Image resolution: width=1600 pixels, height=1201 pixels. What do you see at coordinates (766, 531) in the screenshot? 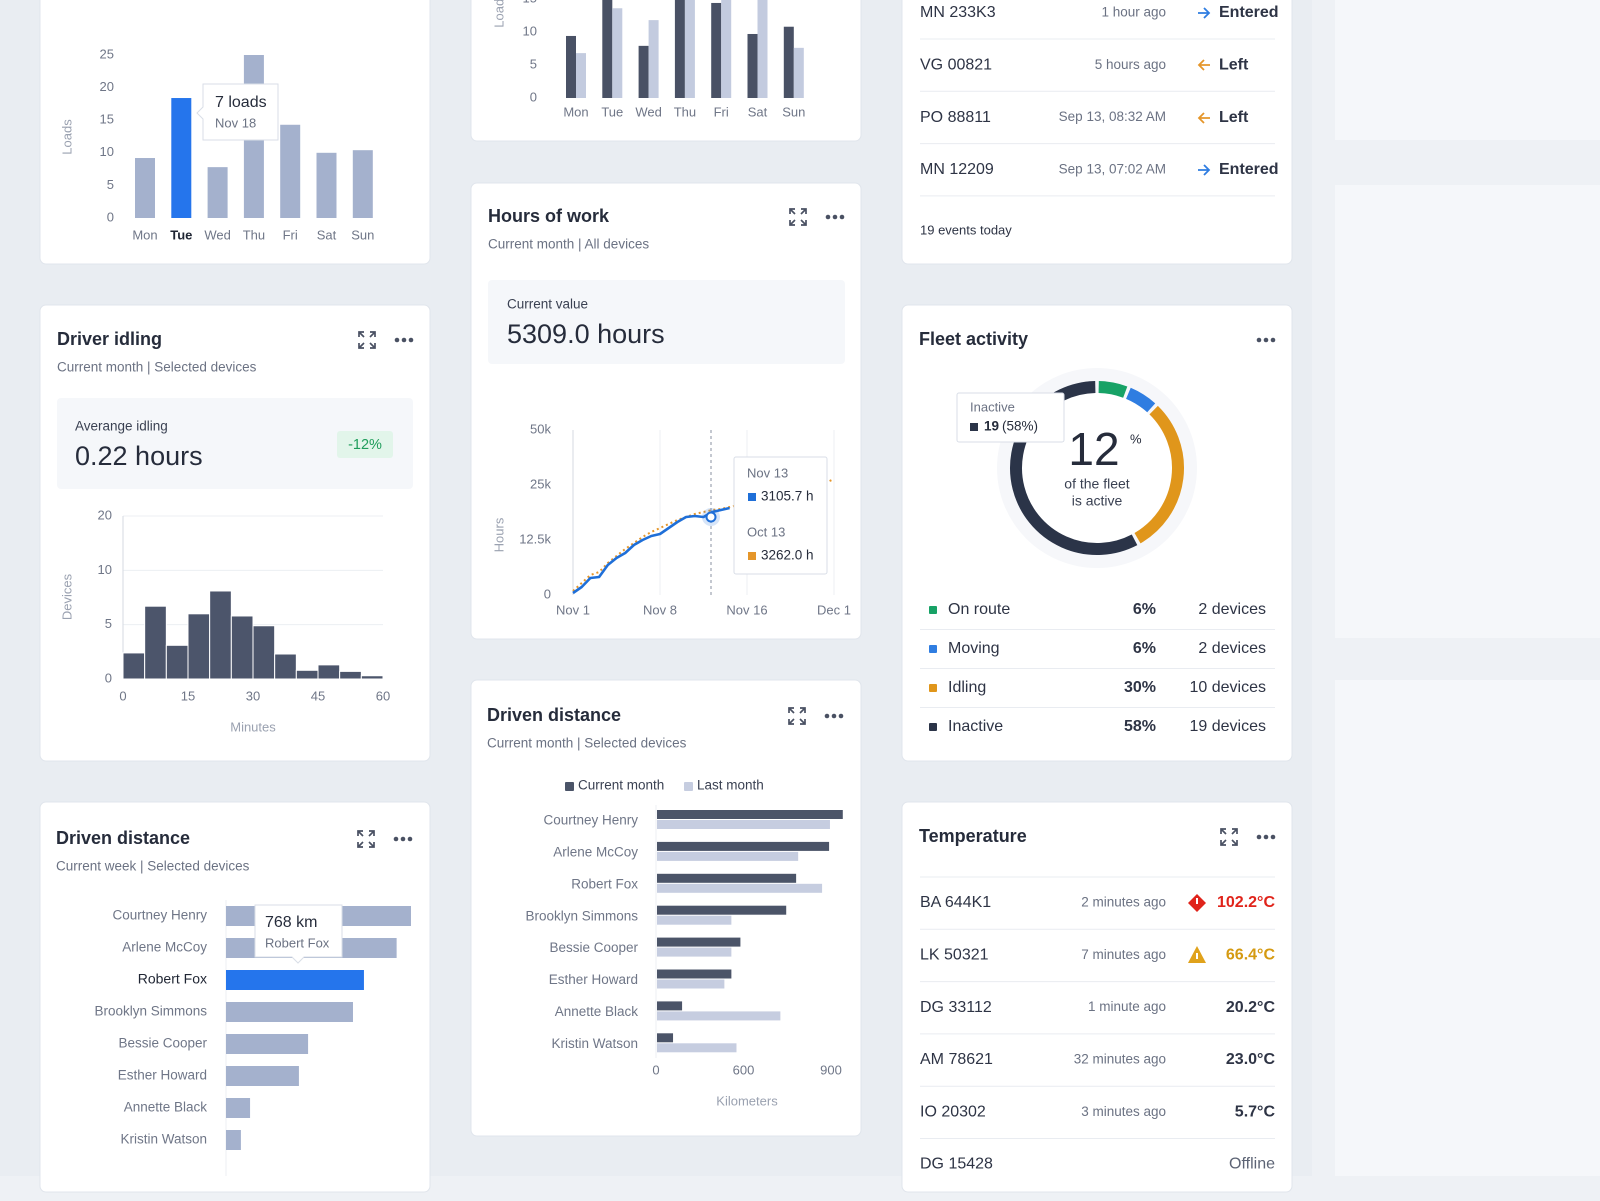
I see `tooltip-date: Oct 13` at bounding box center [766, 531].